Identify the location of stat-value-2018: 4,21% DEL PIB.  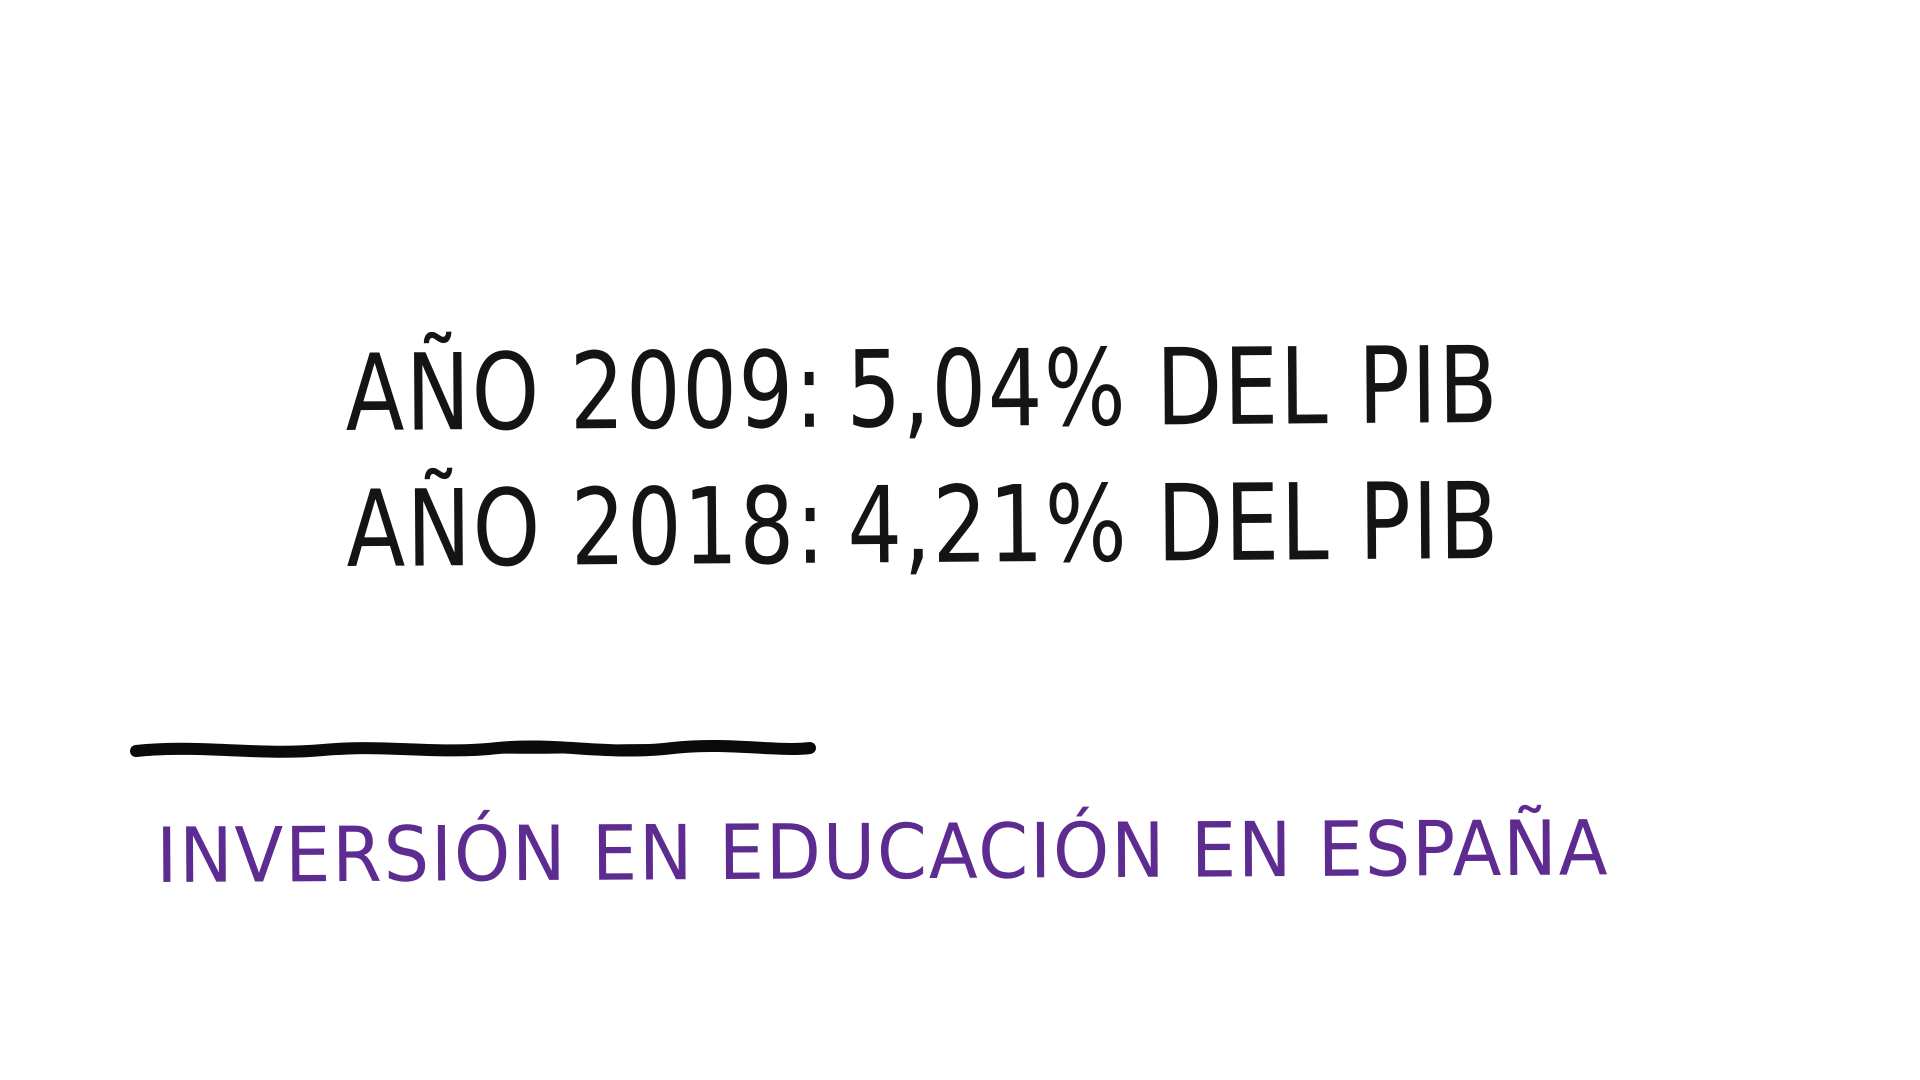
(1173, 523).